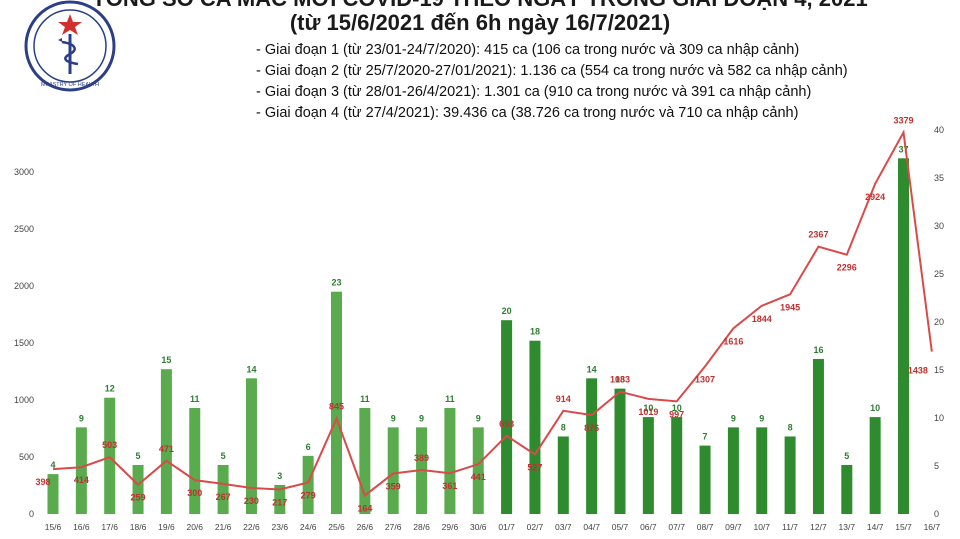  I want to click on x-tick-21/6: 21/6, so click(223, 527).